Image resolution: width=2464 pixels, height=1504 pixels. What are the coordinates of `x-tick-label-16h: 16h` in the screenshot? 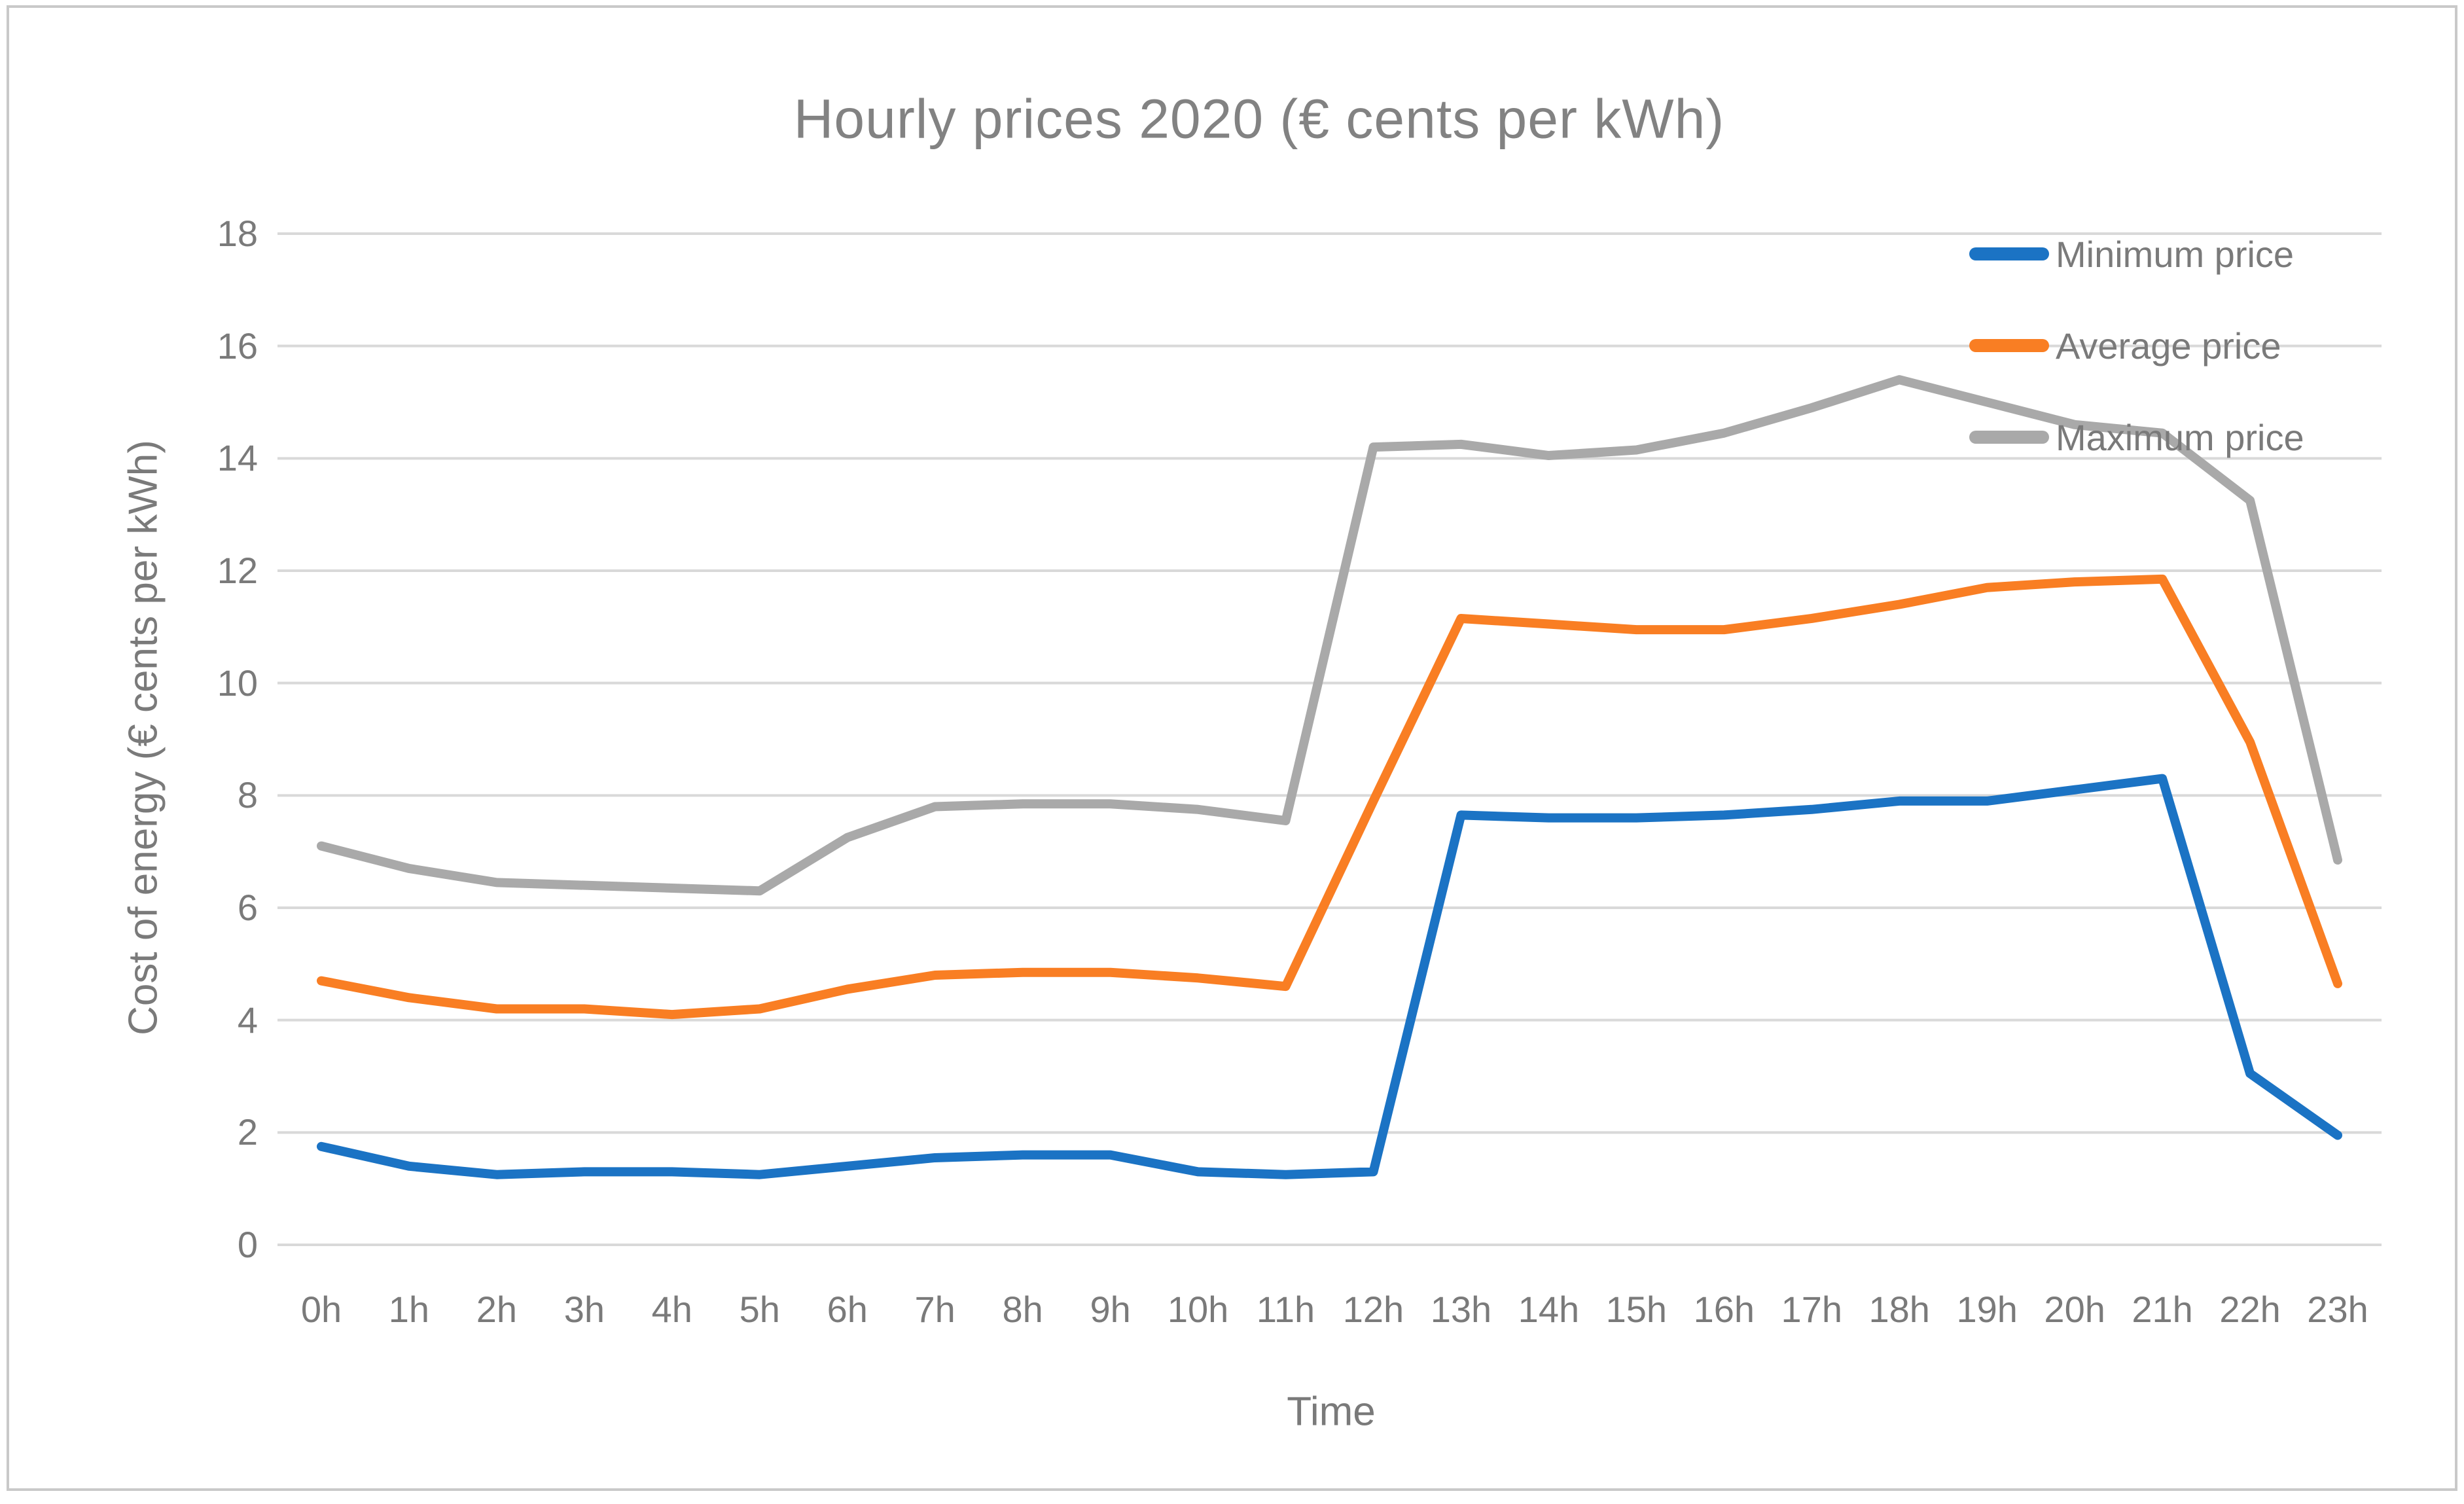 It's located at (1724, 1309).